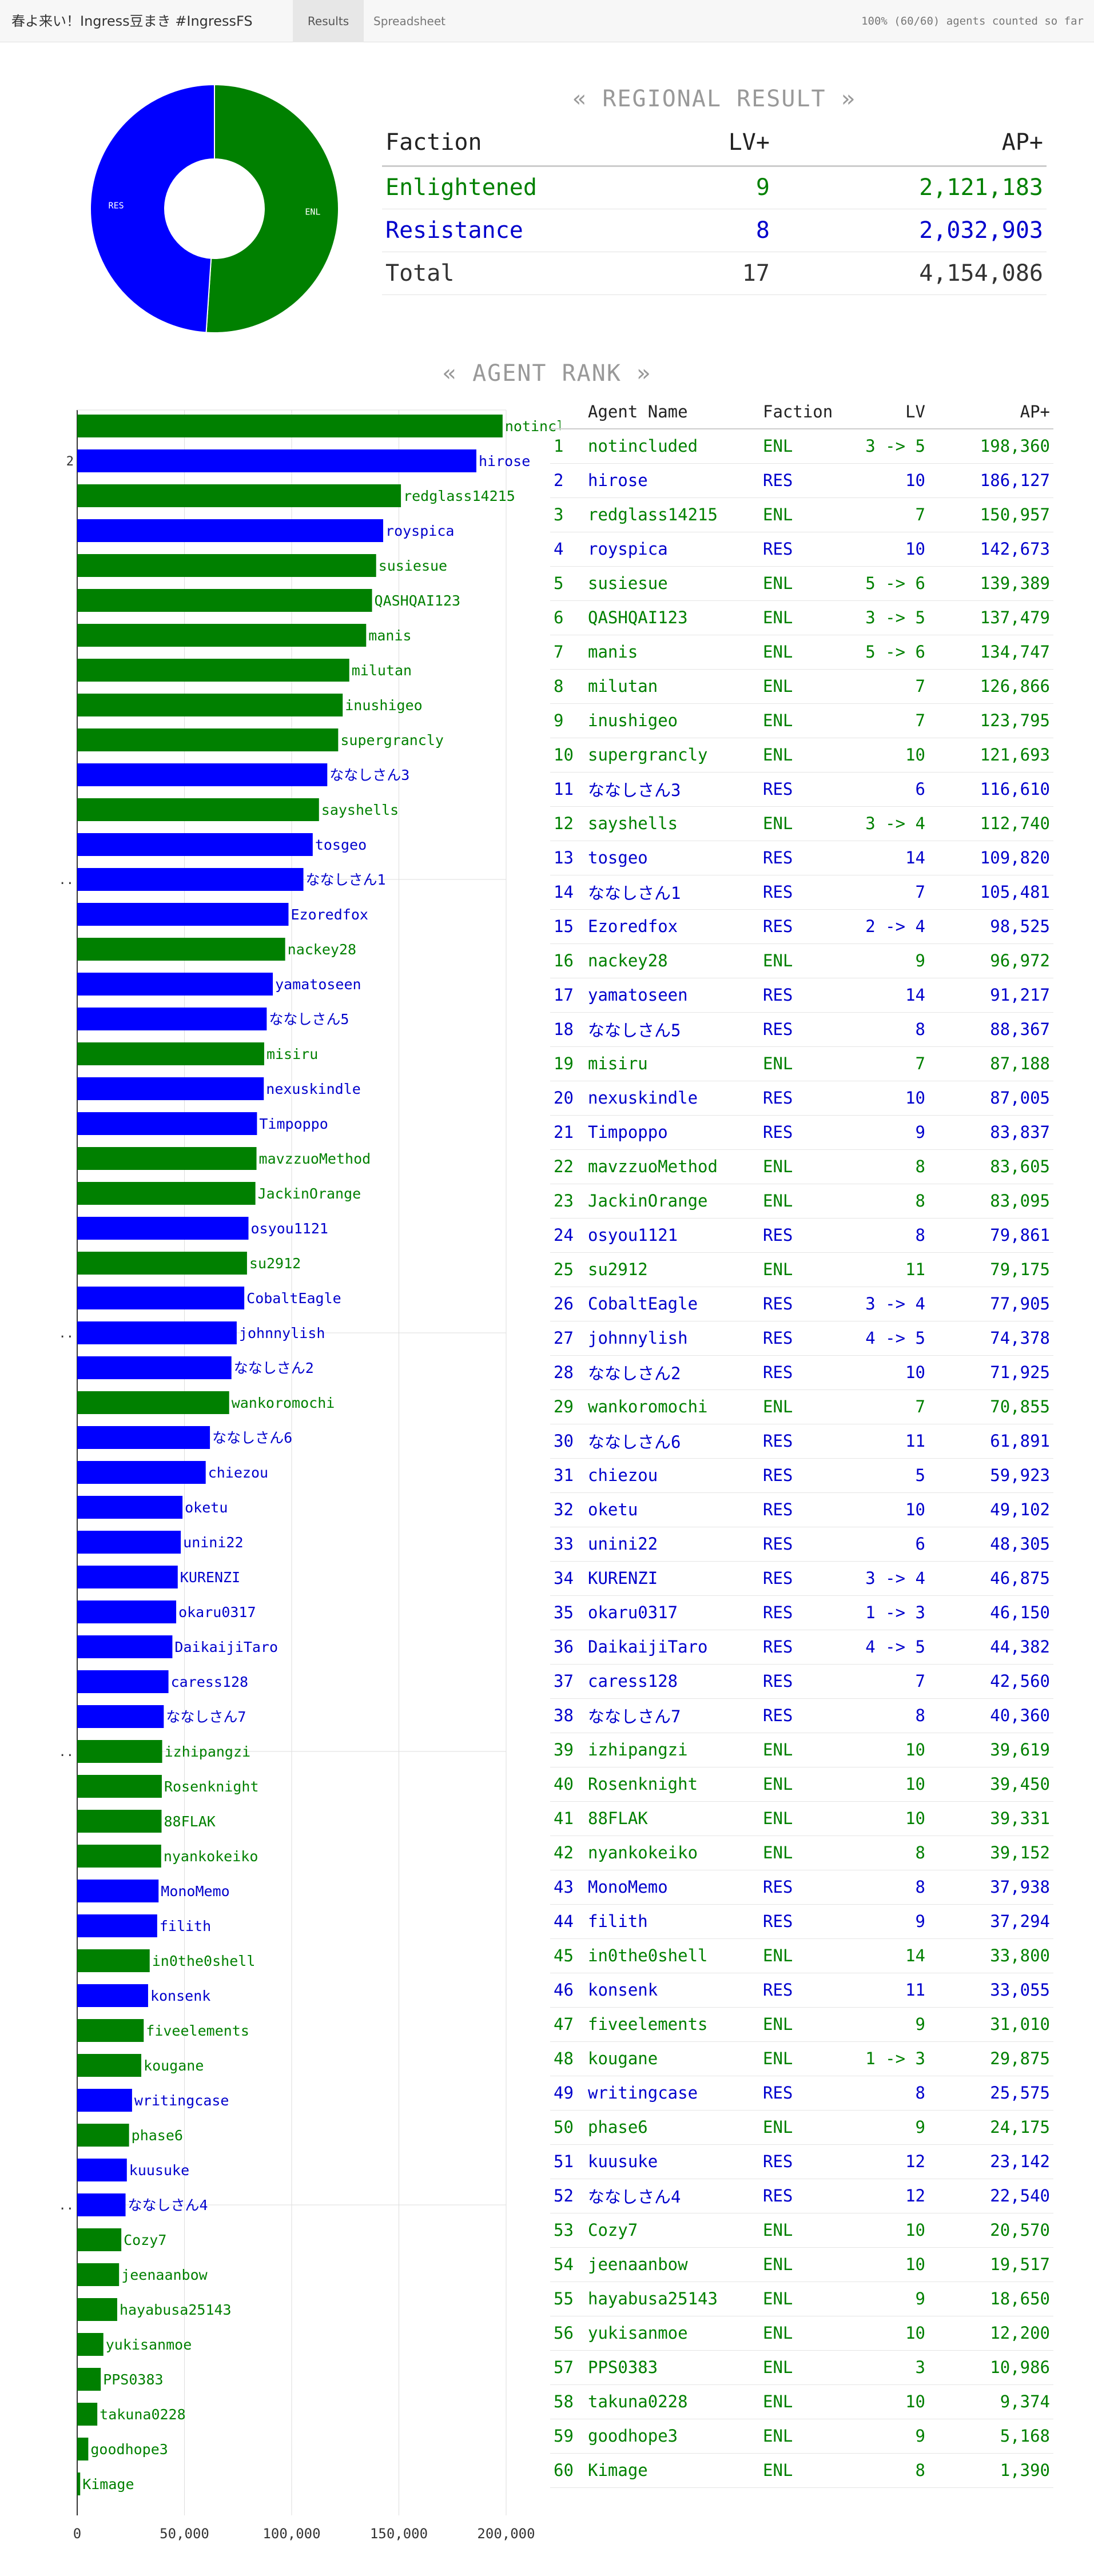 The image size is (1094, 2576). What do you see at coordinates (801, 892) in the screenshot?
I see `table-row: 14 ななしさん1 RES 7 105,481` at bounding box center [801, 892].